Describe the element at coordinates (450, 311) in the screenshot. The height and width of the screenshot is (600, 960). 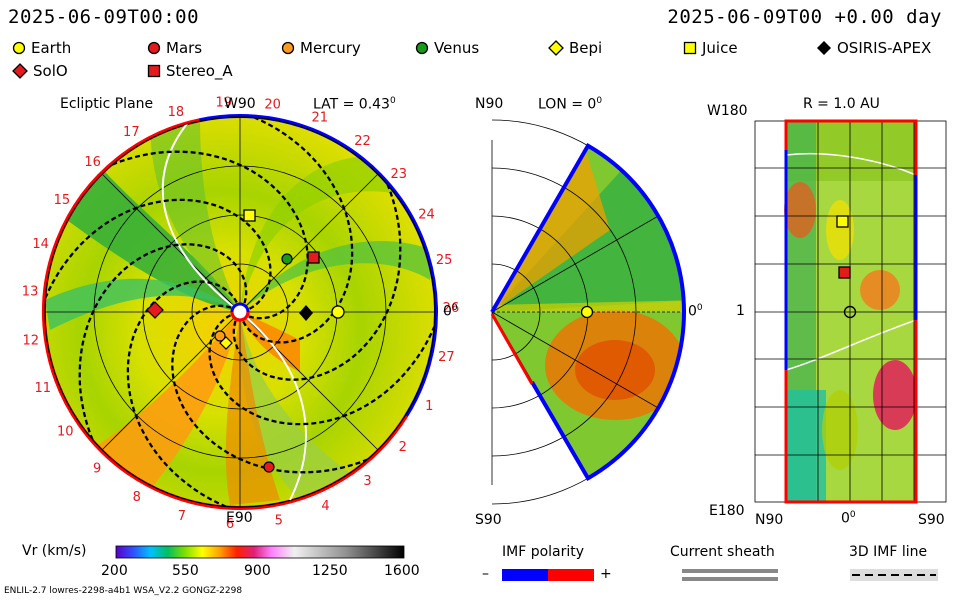
I see `ecliptic-right-label: 00` at that location.